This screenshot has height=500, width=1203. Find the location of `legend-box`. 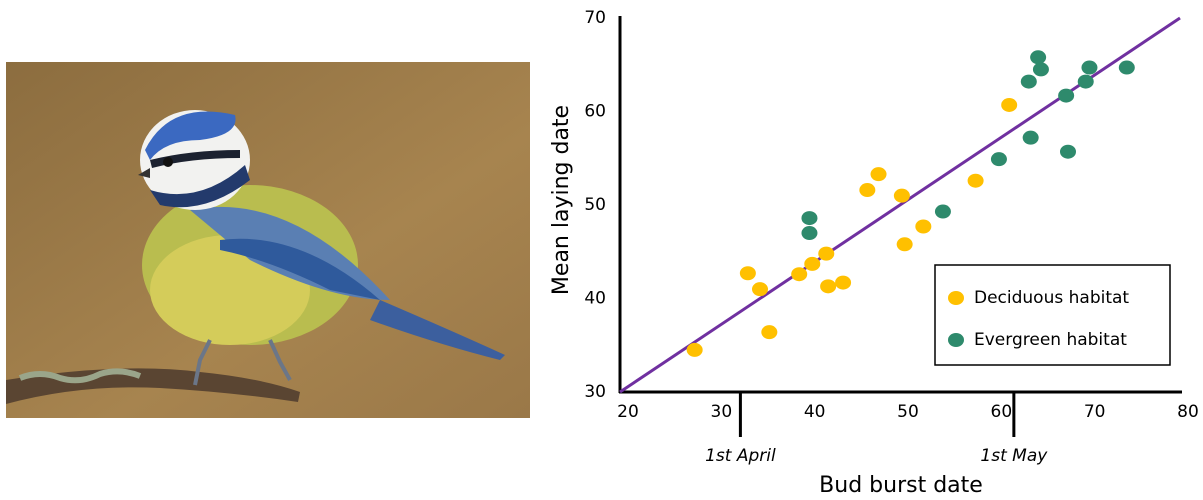

legend-box is located at coordinates (1052, 315).